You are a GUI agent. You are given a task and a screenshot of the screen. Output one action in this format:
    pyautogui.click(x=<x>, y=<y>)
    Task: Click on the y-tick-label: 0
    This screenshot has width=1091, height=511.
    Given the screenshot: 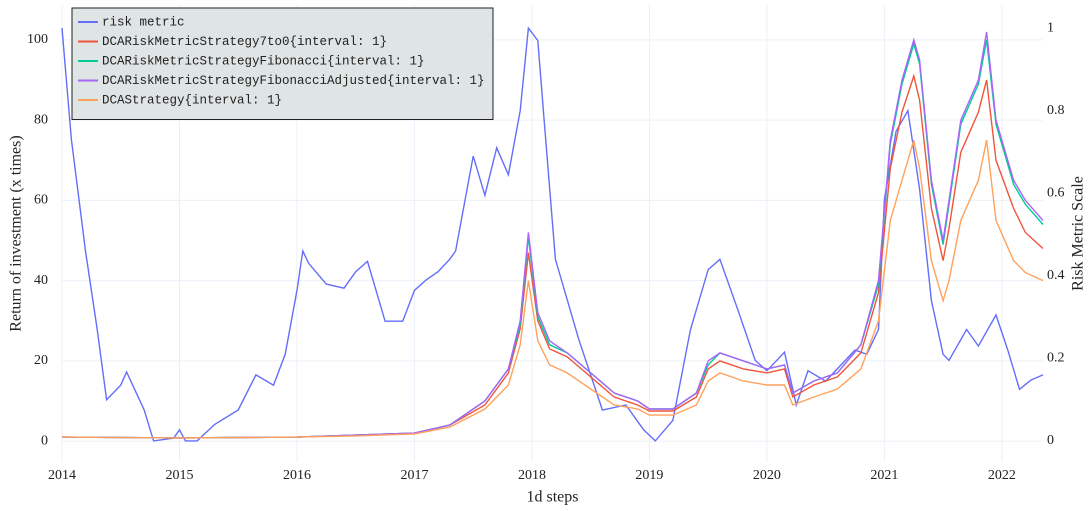 What is the action you would take?
    pyautogui.click(x=44, y=440)
    